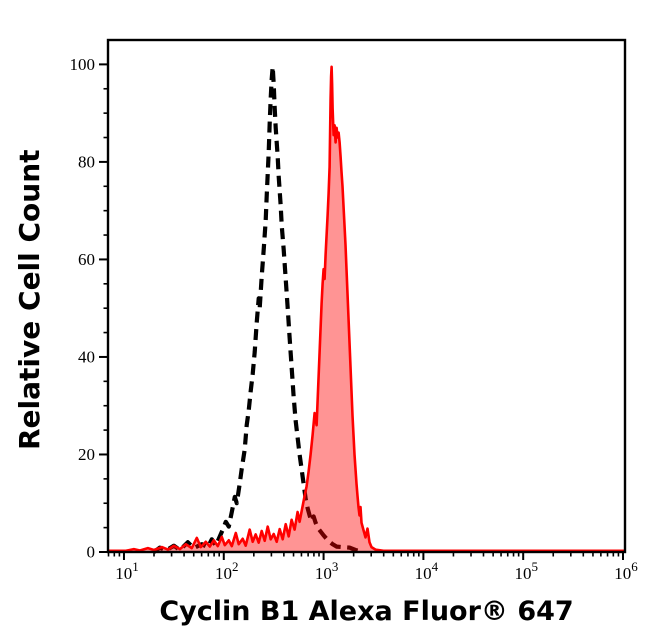 This screenshot has width=646, height=641. Describe the element at coordinates (227, 571) in the screenshot. I see `x-tick-label: 10²` at that location.